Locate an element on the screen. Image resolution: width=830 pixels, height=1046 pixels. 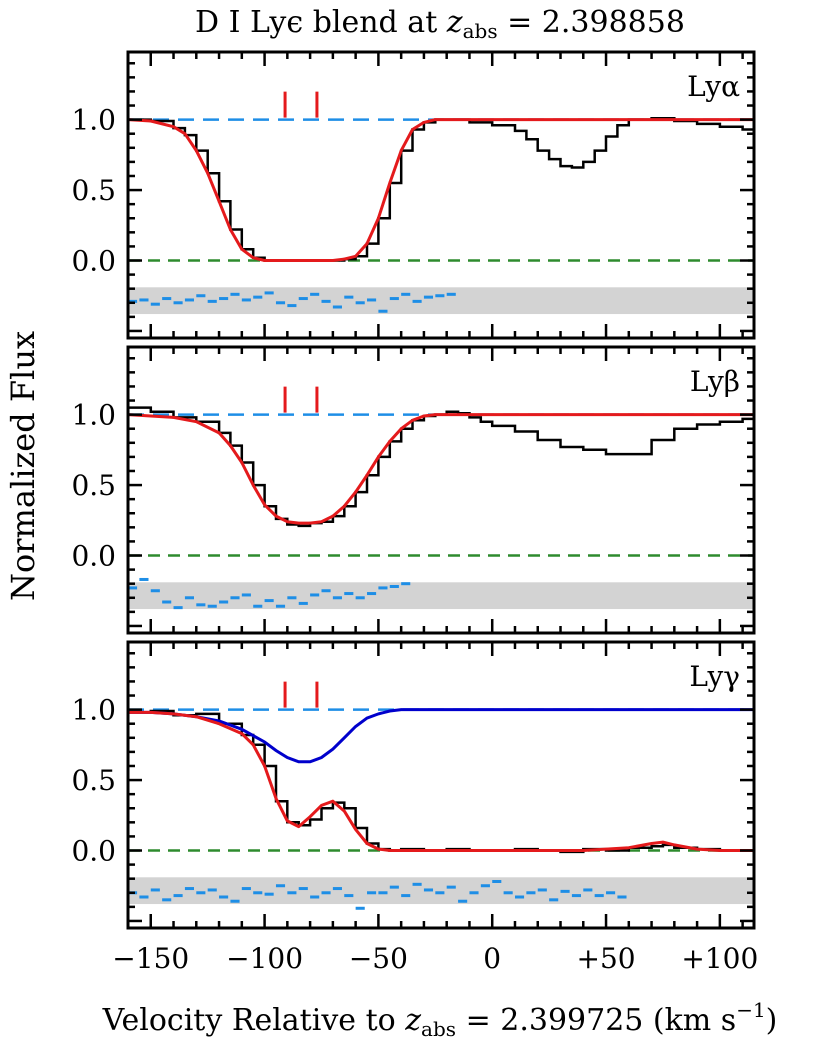
x-axis-label-zval: = 2.399725 (km s is located at coordinates (596, 1020).